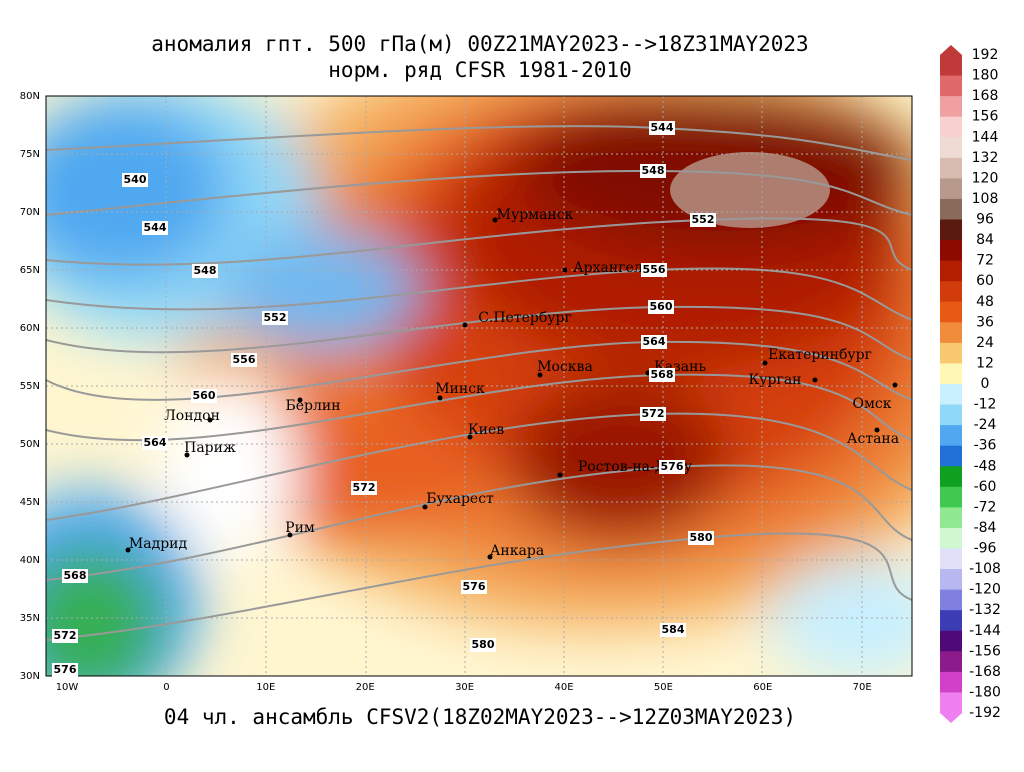  Describe the element at coordinates (985, 322) in the screenshot. I see `colorbar-label: 36` at that location.